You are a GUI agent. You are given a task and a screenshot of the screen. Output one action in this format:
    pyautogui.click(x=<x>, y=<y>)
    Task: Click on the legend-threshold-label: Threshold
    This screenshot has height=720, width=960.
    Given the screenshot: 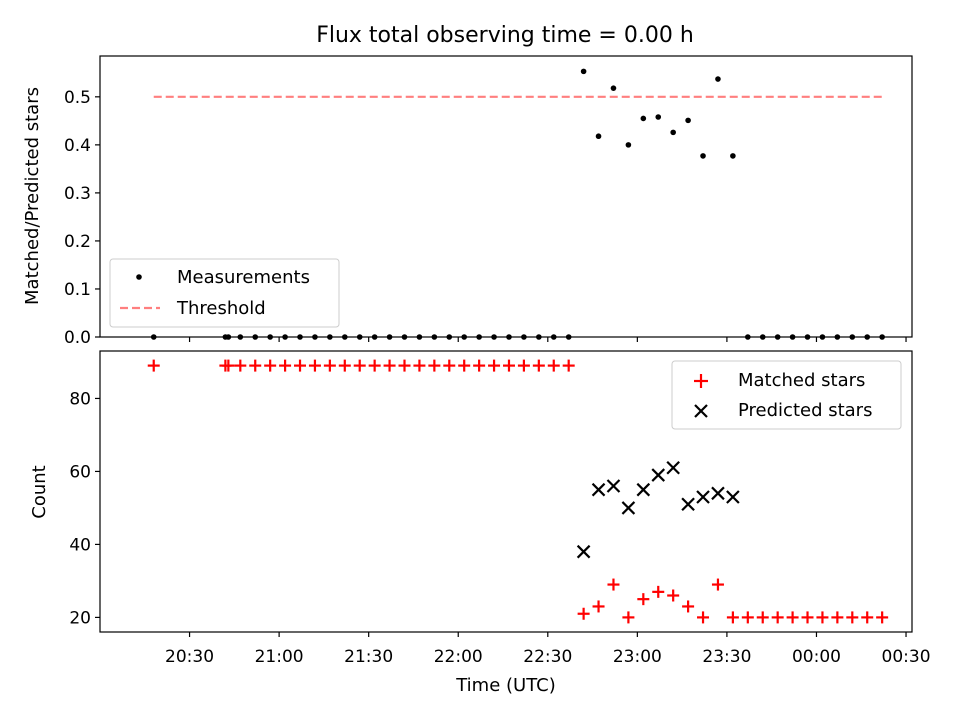 What is the action you would take?
    pyautogui.click(x=221, y=308)
    